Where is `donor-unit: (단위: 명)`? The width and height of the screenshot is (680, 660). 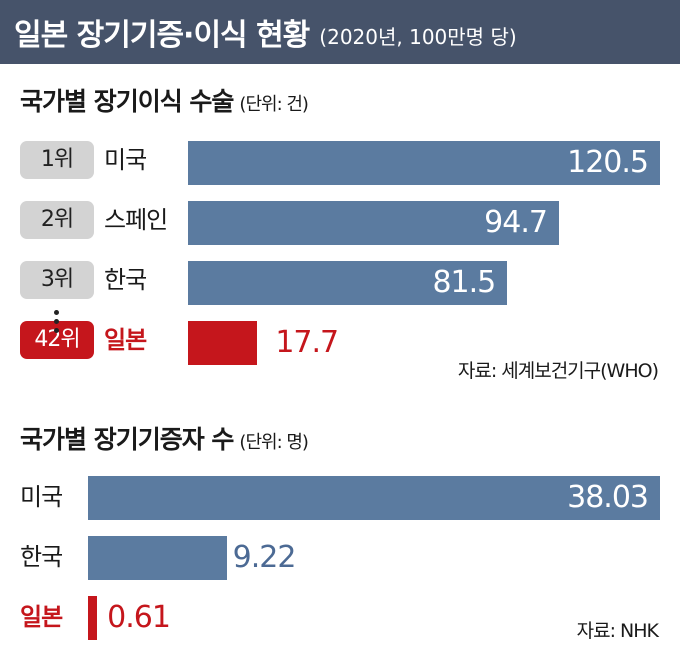
donor-unit: (단위: 명) is located at coordinates (274, 442).